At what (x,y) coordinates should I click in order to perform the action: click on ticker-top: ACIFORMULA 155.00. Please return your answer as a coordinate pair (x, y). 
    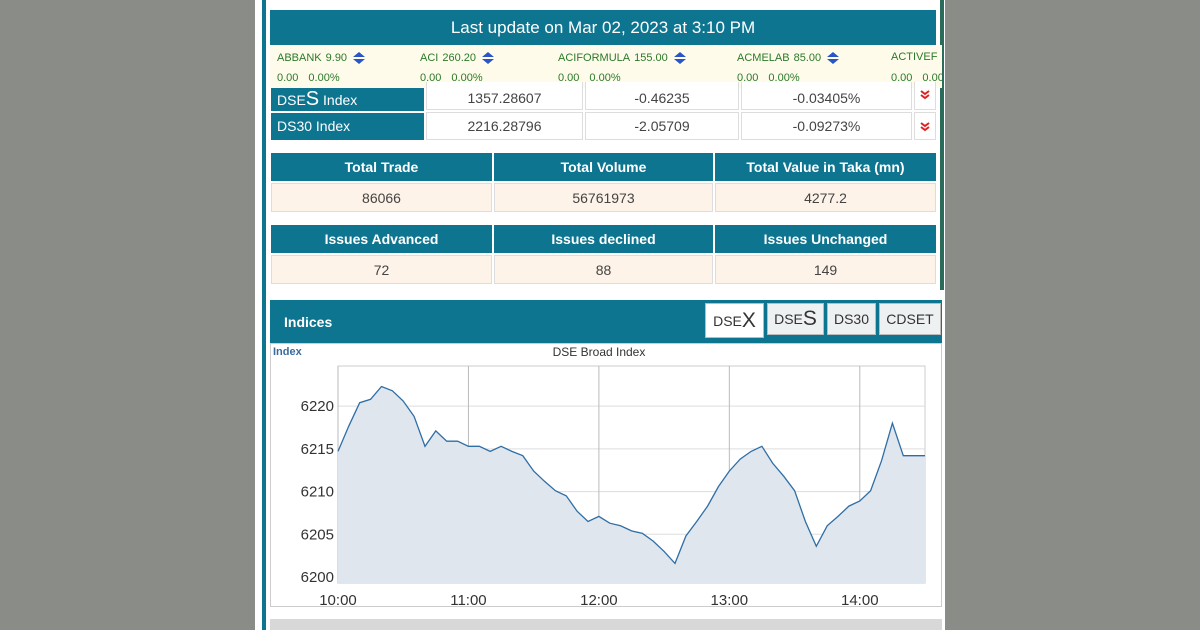
    Looking at the image, I should click on (623, 58).